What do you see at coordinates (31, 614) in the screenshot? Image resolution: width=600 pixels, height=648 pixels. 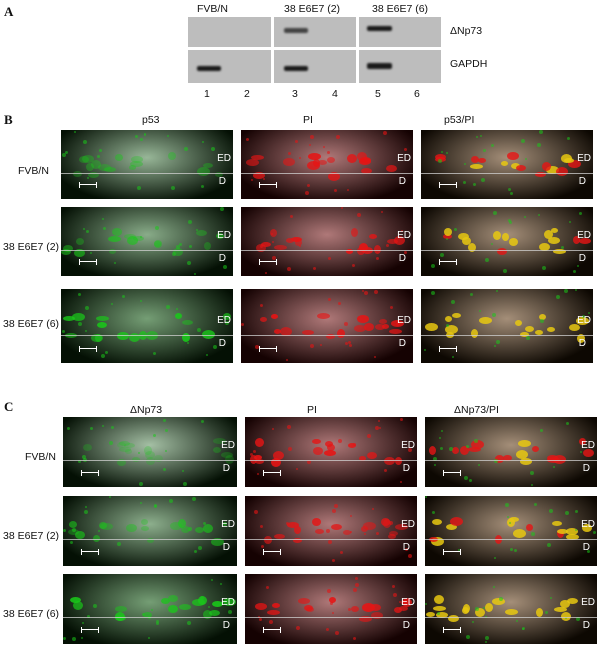 I see `row-label-c-e6e7-6: 38 E6E7 (6)` at bounding box center [31, 614].